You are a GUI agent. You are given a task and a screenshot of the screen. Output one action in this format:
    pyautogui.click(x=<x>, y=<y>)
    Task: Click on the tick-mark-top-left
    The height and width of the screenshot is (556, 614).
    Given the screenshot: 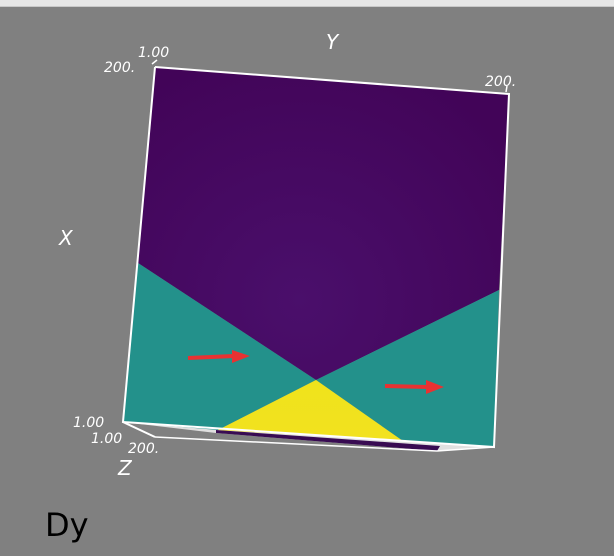 What is the action you would take?
    pyautogui.click(x=154, y=62)
    